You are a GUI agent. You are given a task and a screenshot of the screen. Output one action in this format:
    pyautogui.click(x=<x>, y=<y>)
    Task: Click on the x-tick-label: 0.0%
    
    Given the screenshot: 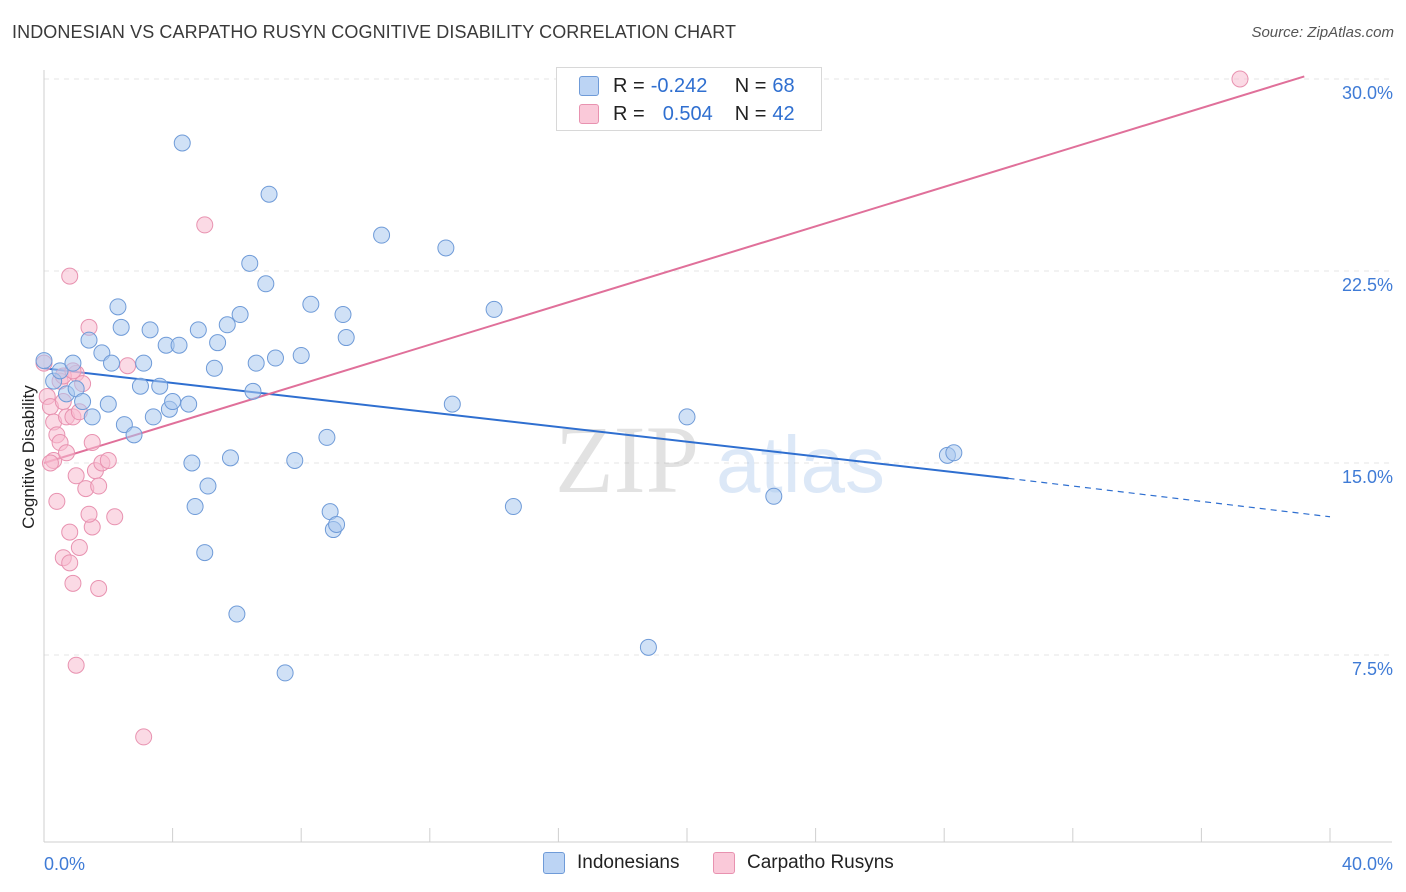 What is the action you would take?
    pyautogui.click(x=64, y=864)
    